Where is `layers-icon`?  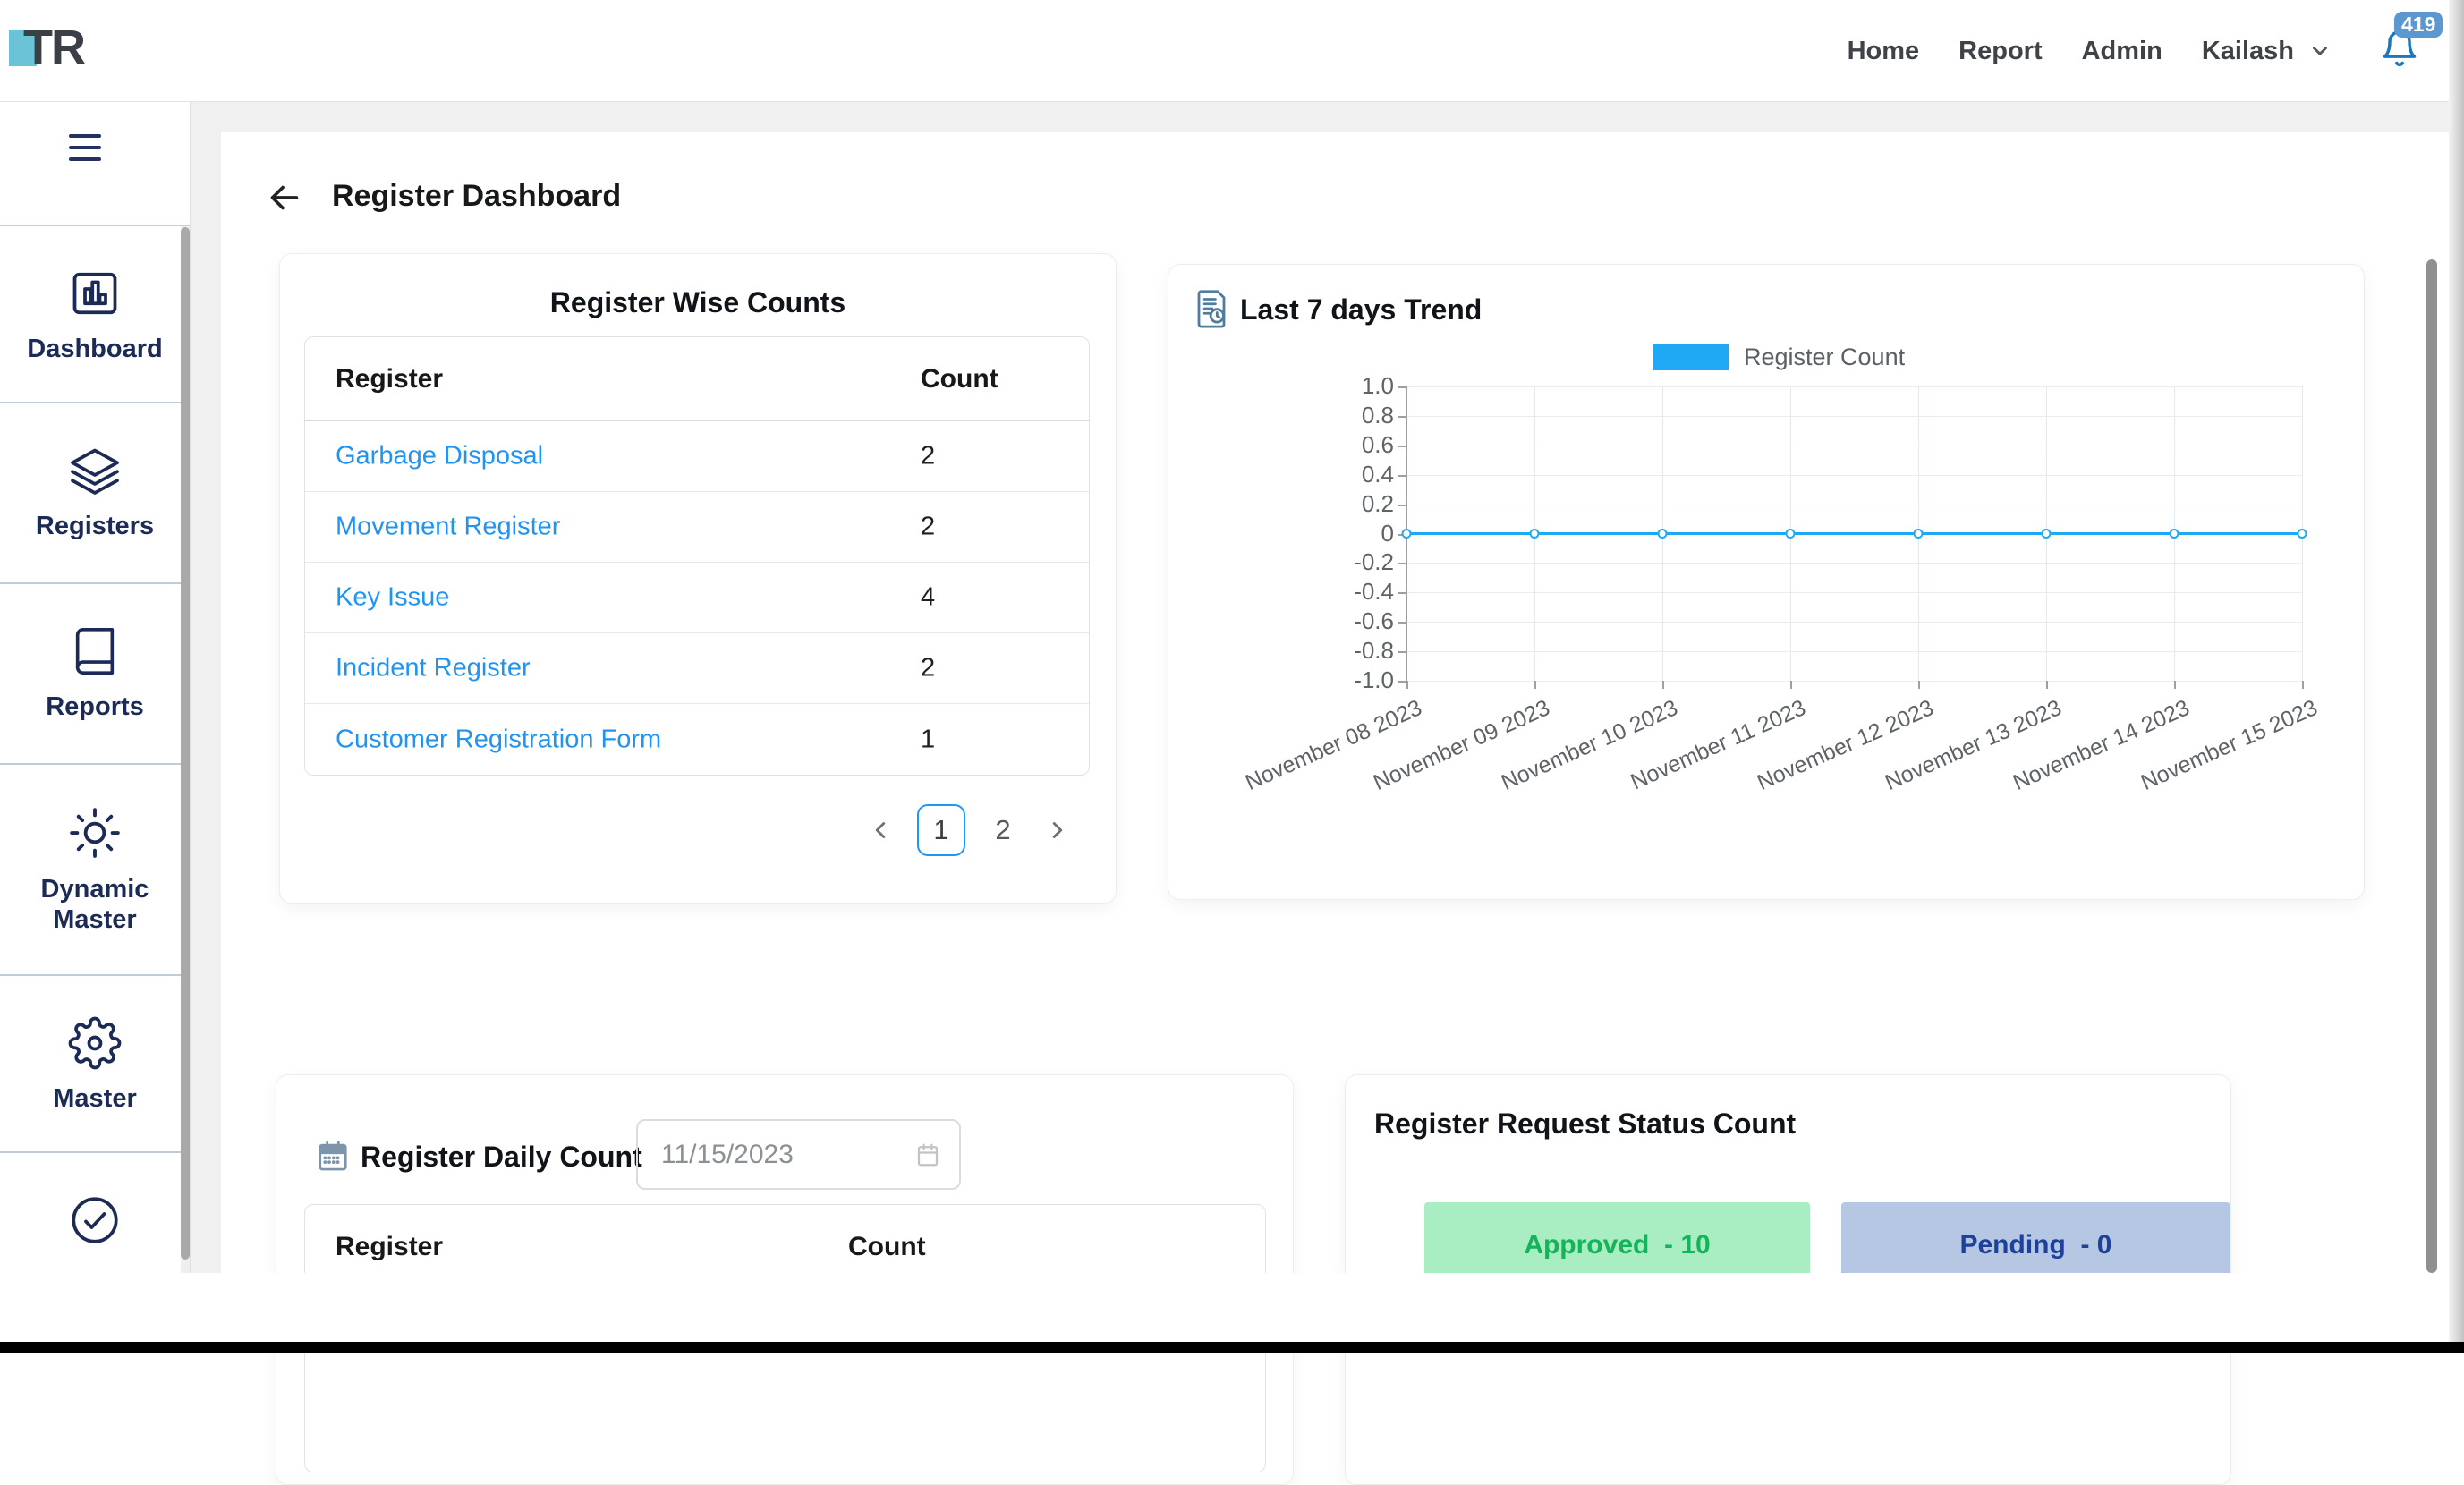
layers-icon is located at coordinates (95, 470).